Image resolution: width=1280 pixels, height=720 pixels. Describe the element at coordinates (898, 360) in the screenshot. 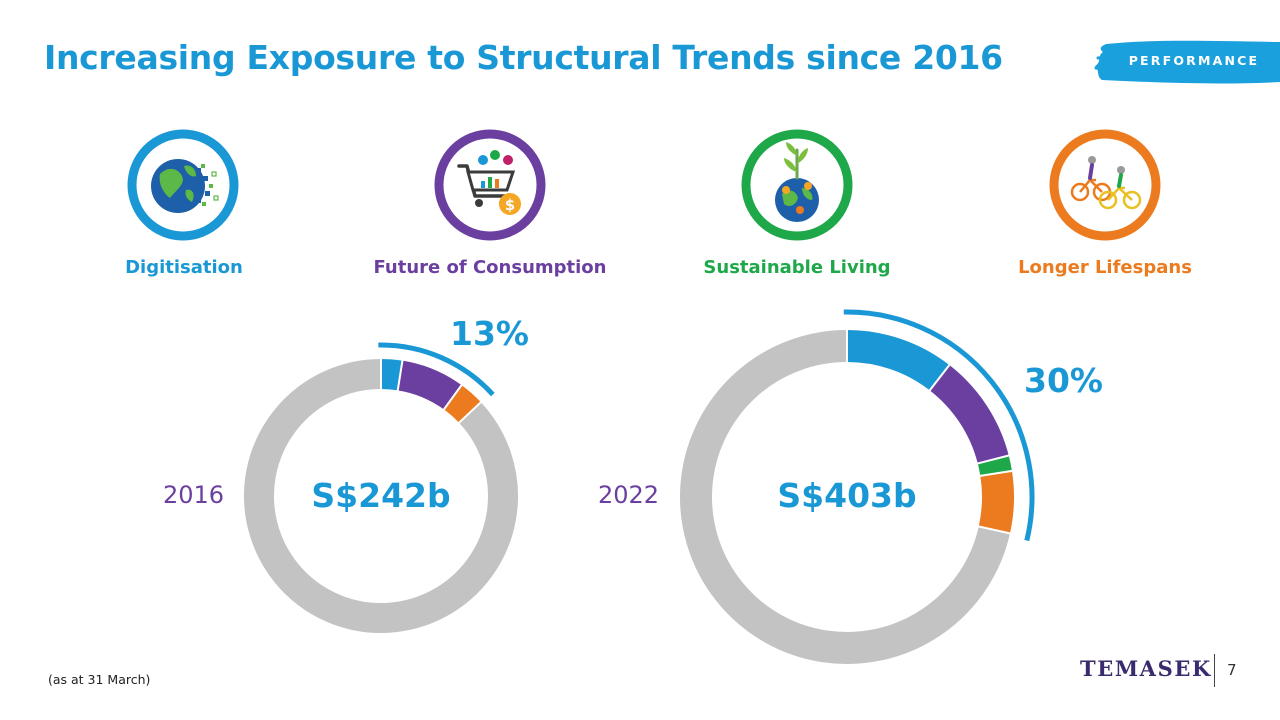

I see `donut-slice-digitisation` at that location.